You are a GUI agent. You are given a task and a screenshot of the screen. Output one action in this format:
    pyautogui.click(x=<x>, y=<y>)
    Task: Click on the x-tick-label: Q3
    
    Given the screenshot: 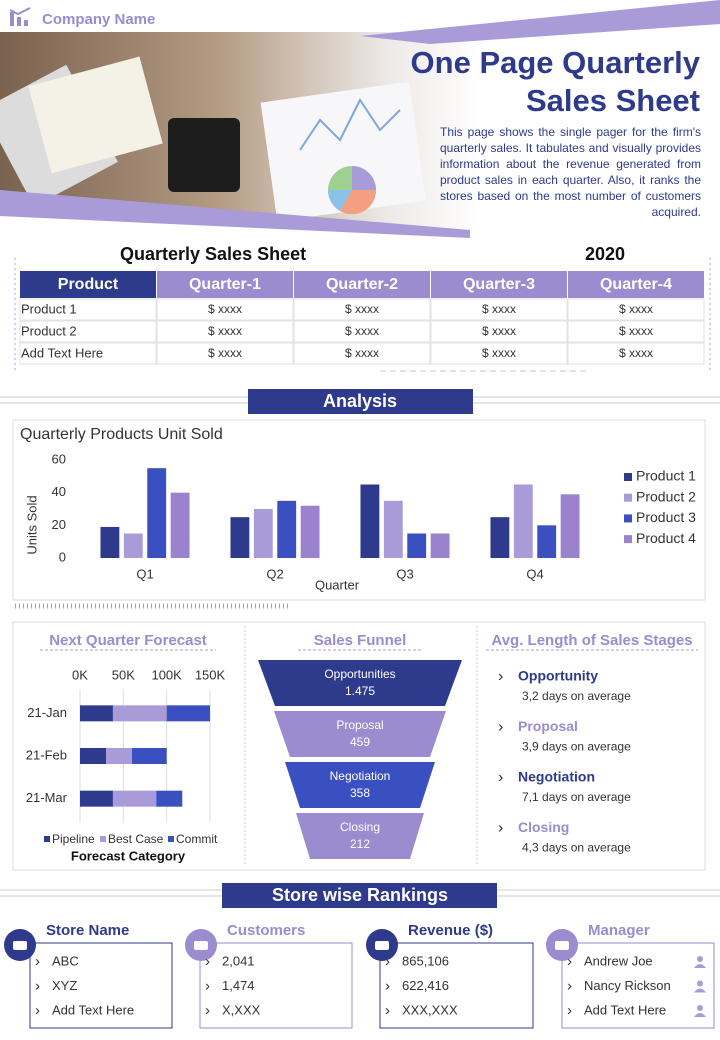 What is the action you would take?
    pyautogui.click(x=404, y=573)
    